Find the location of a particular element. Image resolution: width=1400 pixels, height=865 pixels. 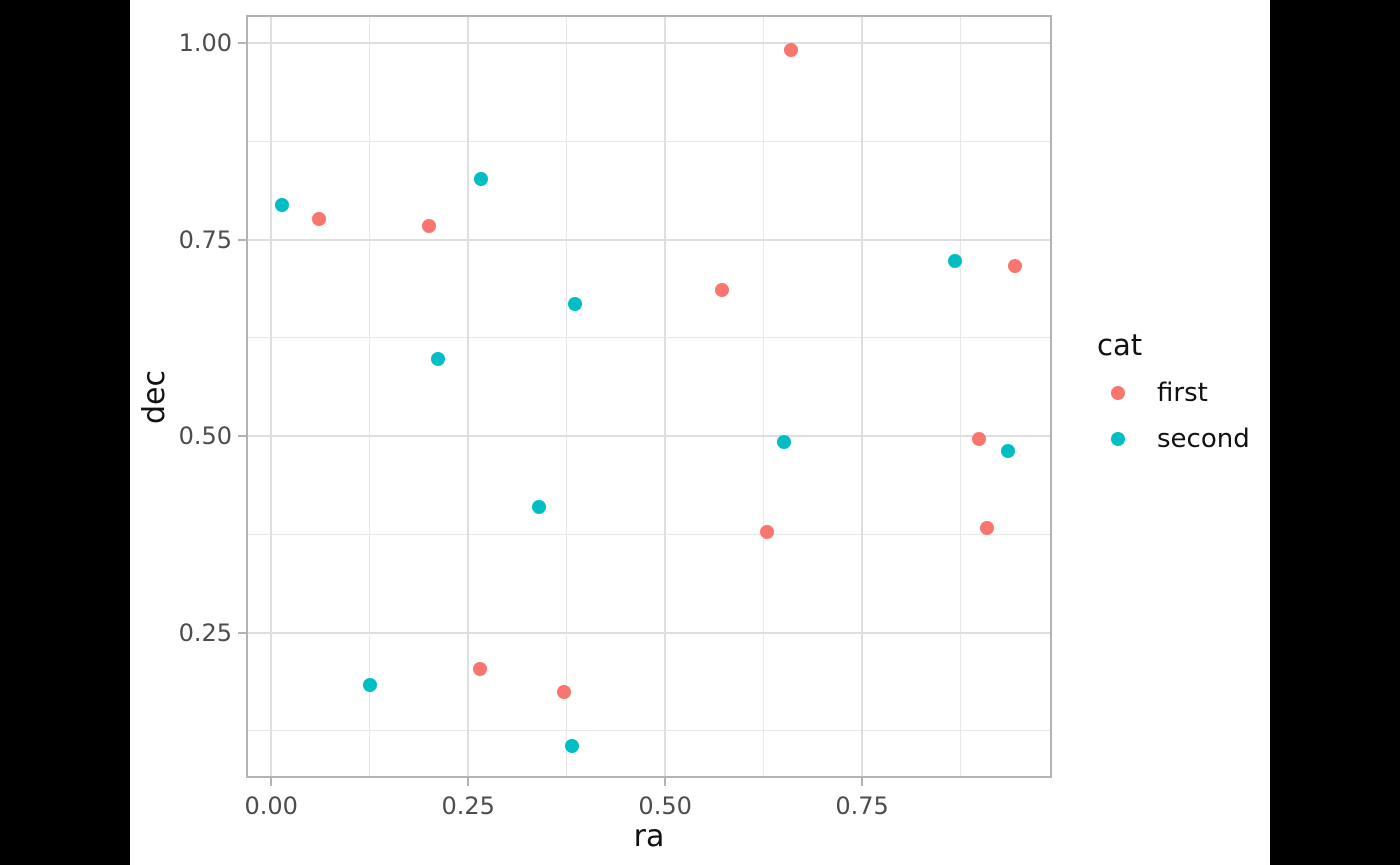

y-axis-title: dec is located at coordinates (154, 396).